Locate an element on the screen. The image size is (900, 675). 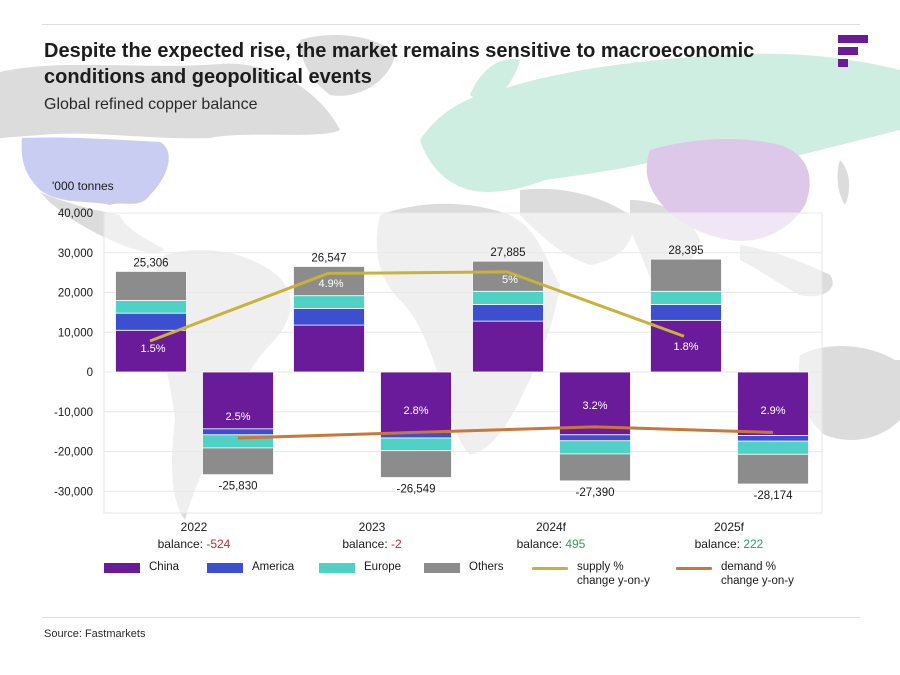
supply-change-label: 1.5% is located at coordinates (152, 349).